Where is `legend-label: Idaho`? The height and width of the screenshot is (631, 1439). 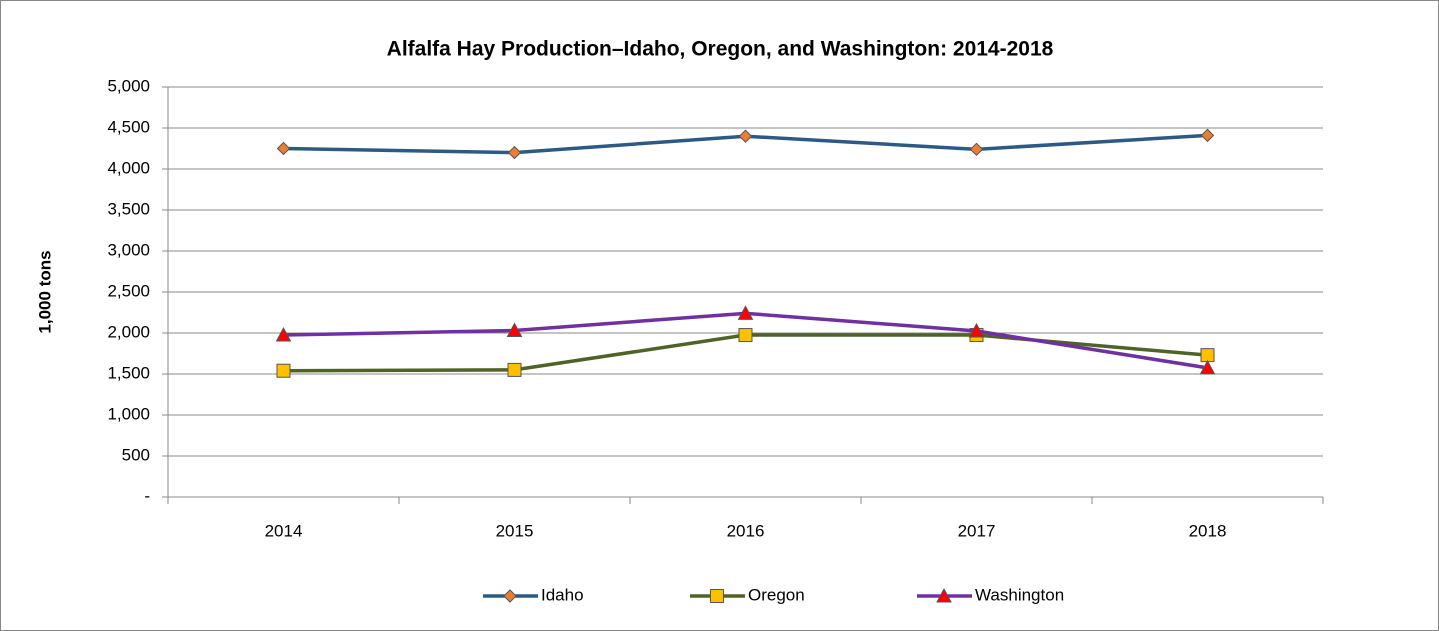 legend-label: Idaho is located at coordinates (562, 594).